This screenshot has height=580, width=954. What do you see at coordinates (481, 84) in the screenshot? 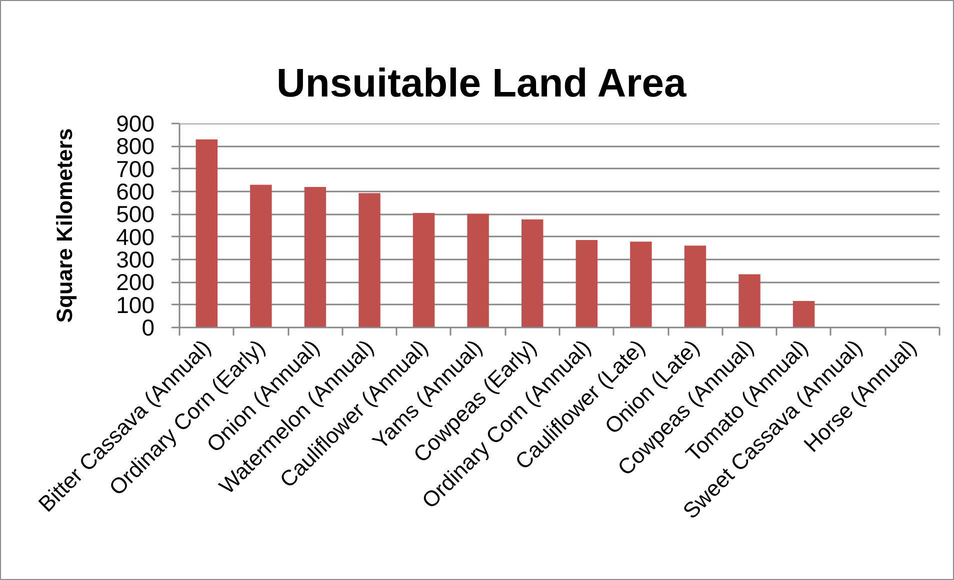
I see `chart-title: Unsuitable Land Area` at bounding box center [481, 84].